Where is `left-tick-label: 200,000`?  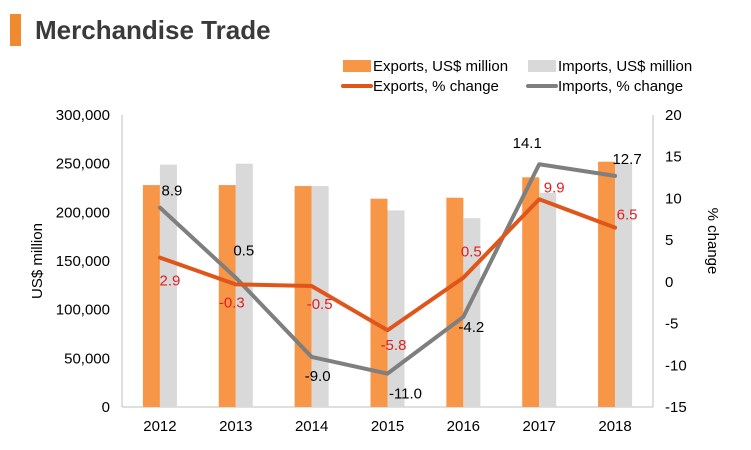 left-tick-label: 200,000 is located at coordinates (83, 212).